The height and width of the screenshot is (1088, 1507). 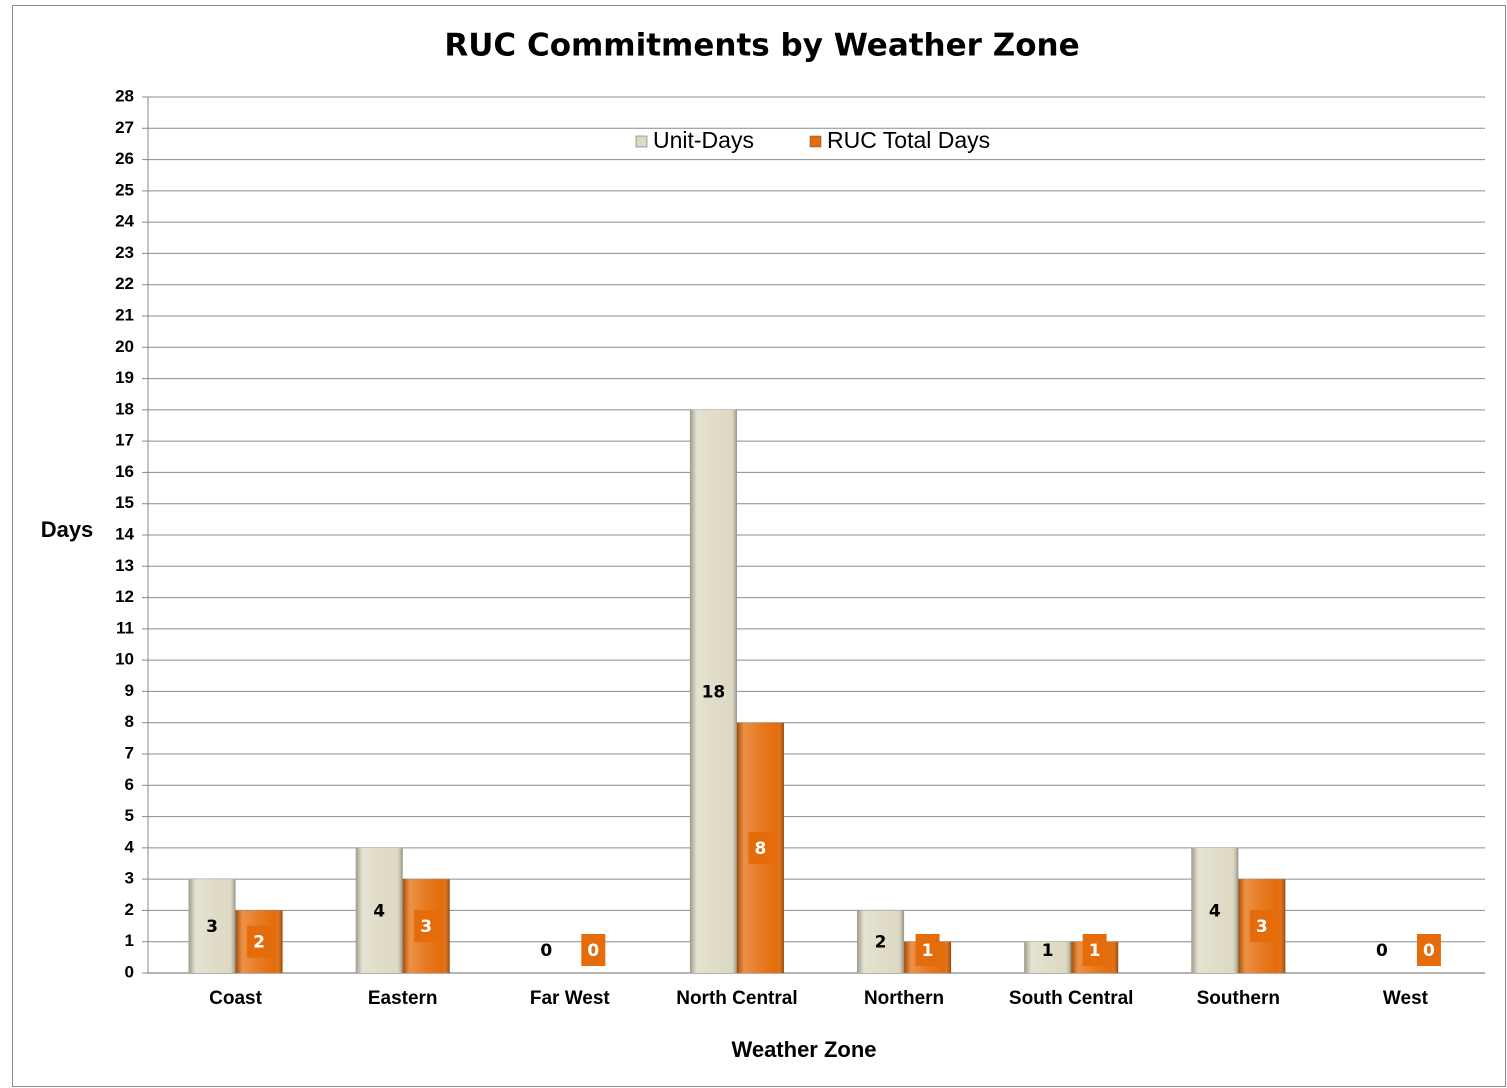 What do you see at coordinates (124, 95) in the screenshot?
I see `y-tick-label: 28` at bounding box center [124, 95].